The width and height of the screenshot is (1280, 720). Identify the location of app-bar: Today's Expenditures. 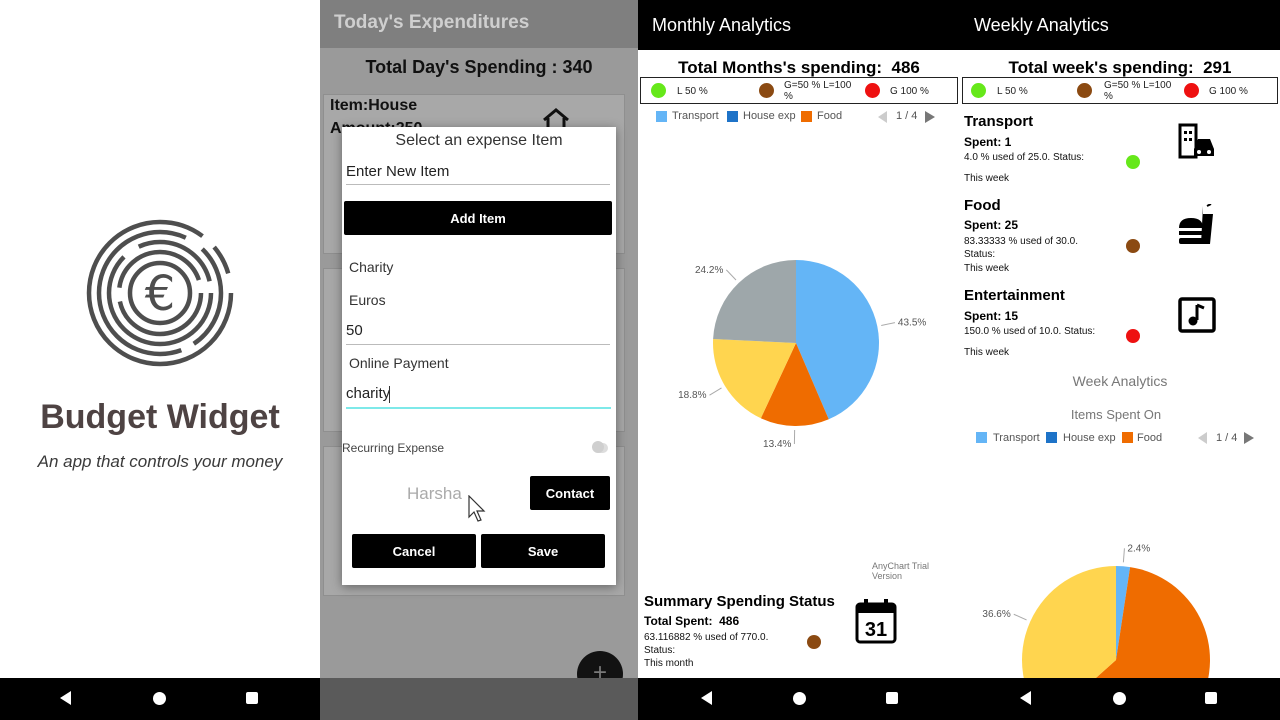
(479, 24).